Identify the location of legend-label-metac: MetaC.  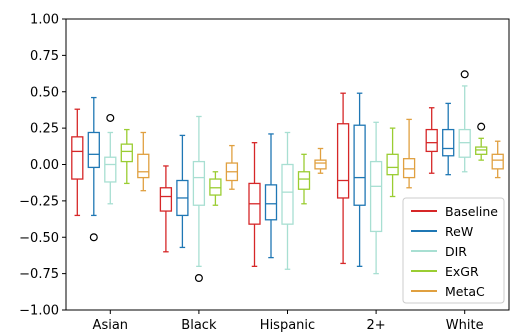
(465, 291).